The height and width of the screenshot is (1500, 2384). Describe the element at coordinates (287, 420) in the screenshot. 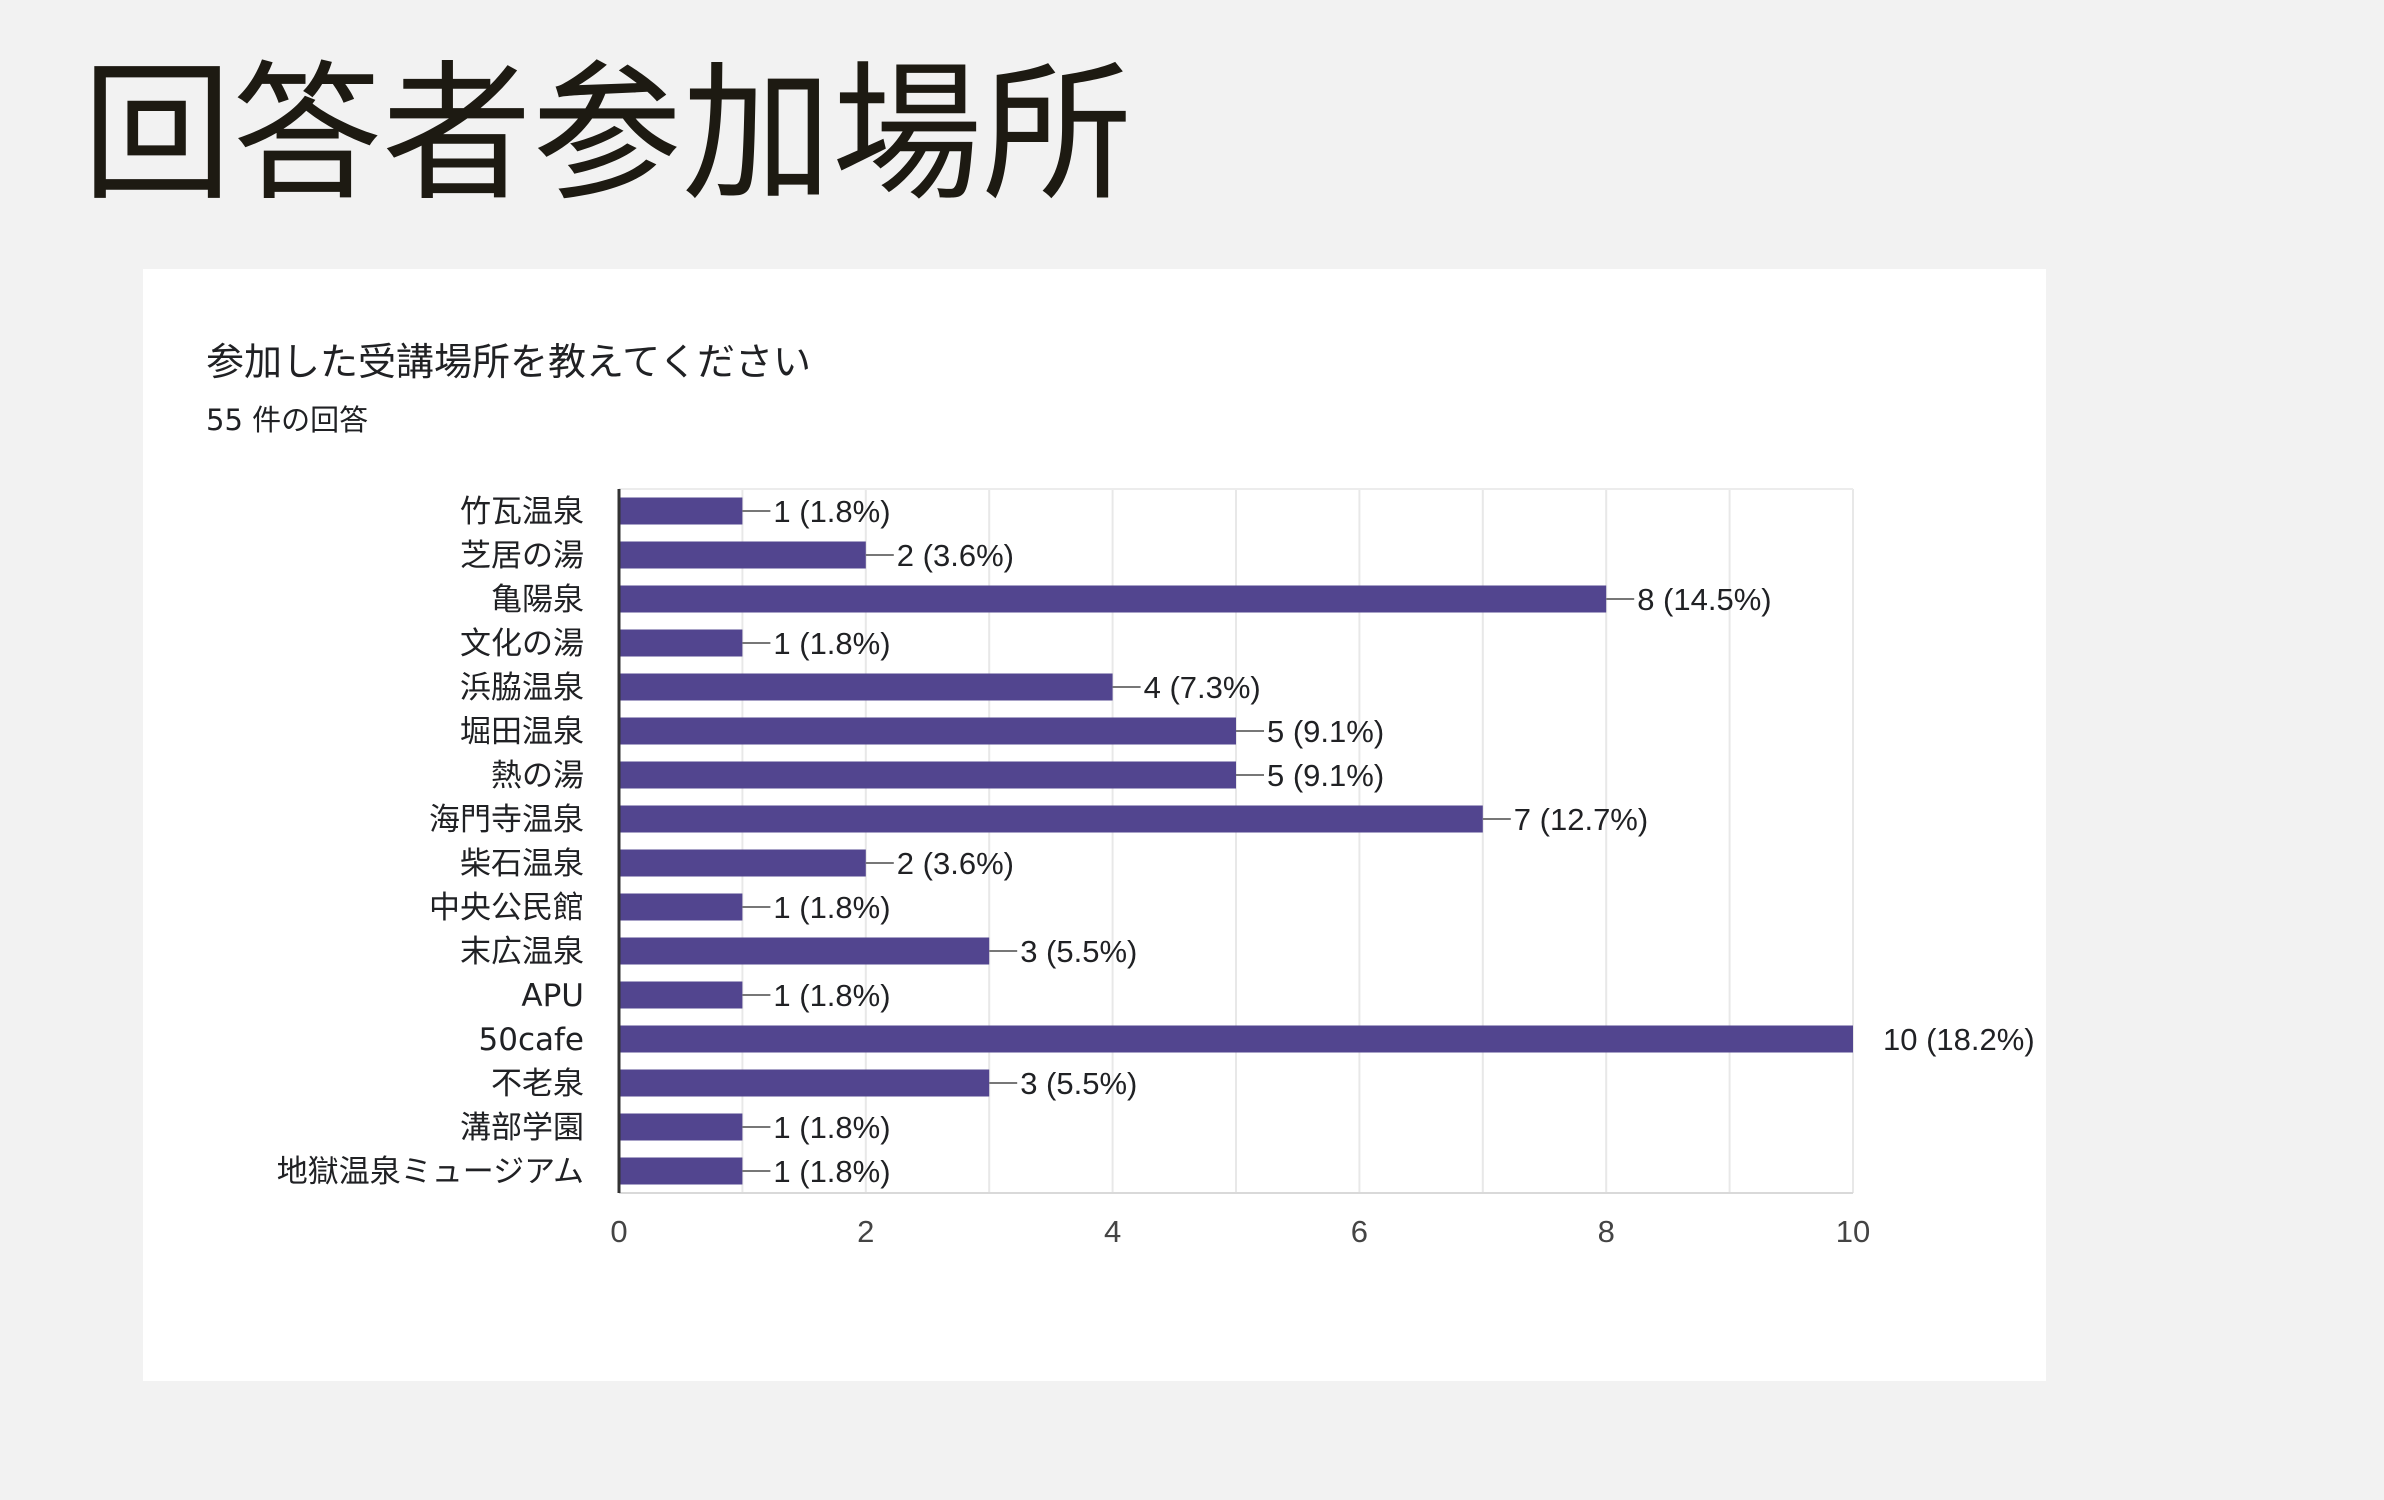

I see `response-count: 55 件の回答` at that location.